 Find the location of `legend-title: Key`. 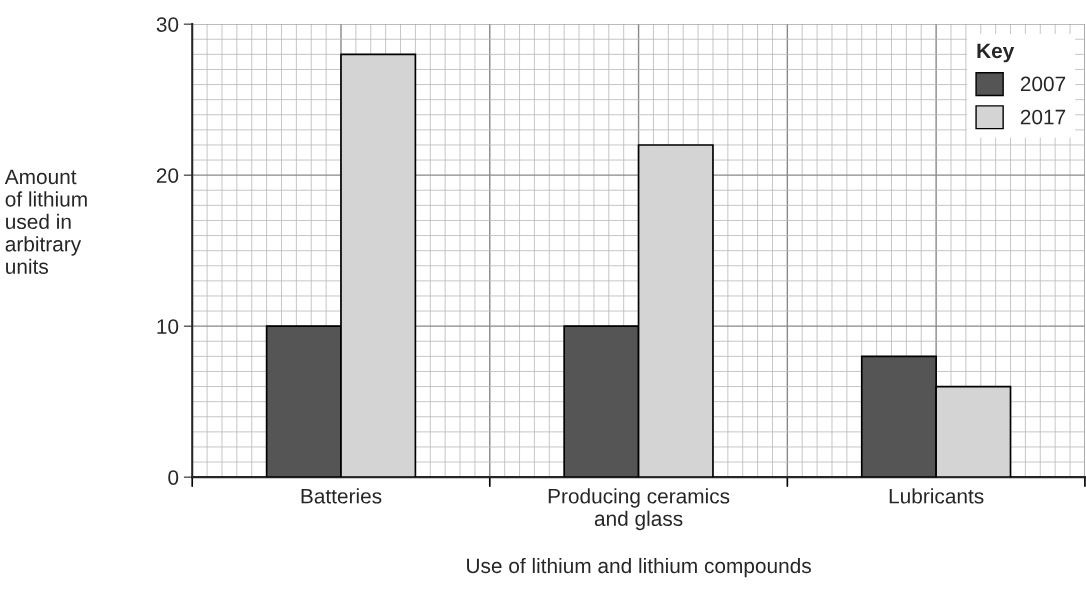

legend-title: Key is located at coordinates (996, 53).